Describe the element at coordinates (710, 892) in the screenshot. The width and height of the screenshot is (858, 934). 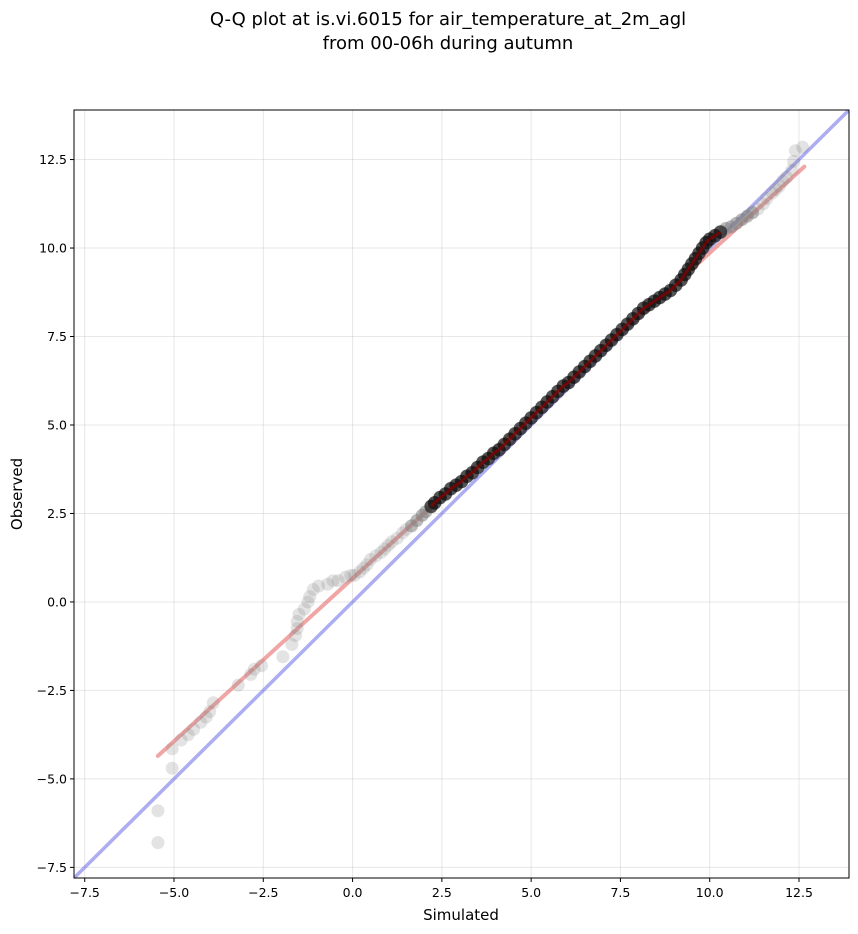
I see `x-tick-label-7: 10.0` at that location.